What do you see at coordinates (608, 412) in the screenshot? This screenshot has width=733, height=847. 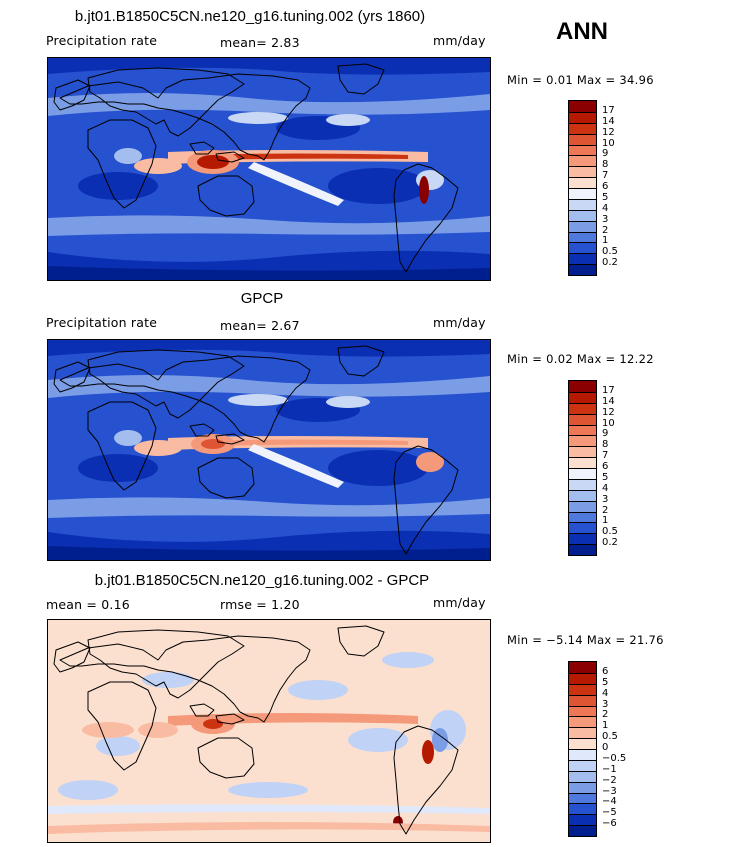 I see `colorbar-tick-label: 12` at bounding box center [608, 412].